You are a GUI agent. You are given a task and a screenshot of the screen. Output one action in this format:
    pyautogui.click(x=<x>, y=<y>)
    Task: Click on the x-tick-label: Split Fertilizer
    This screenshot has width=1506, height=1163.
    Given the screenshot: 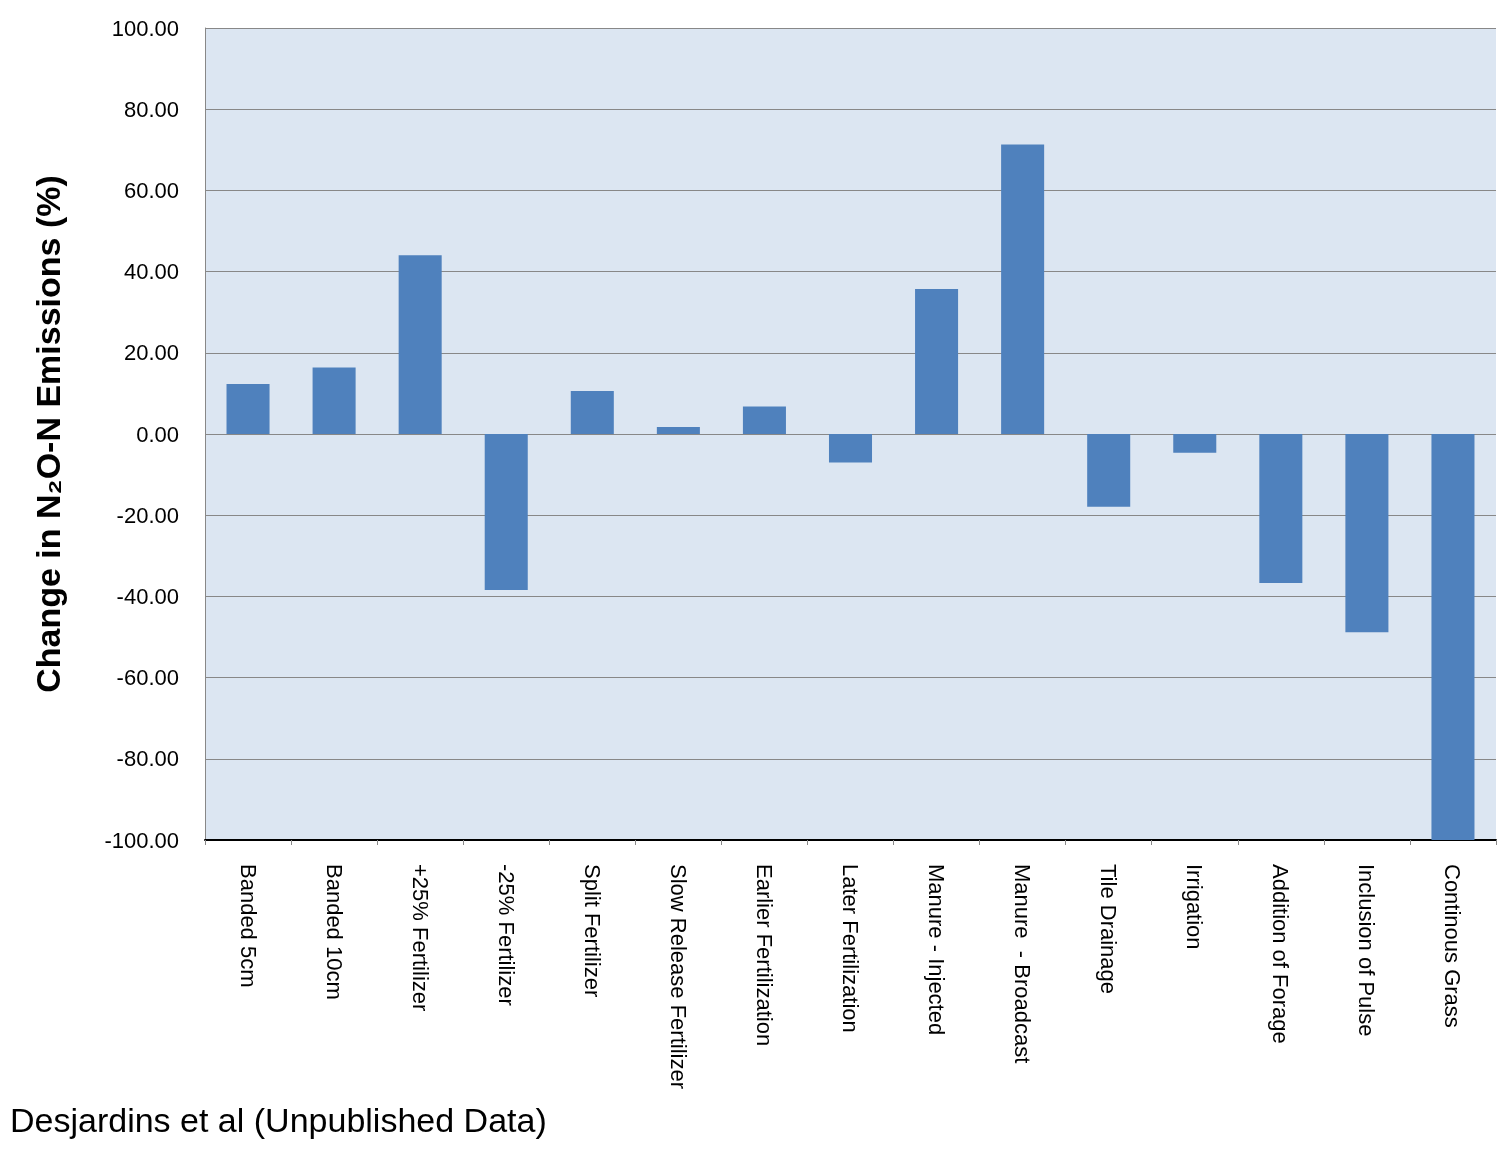 What is the action you would take?
    pyautogui.click(x=592, y=931)
    